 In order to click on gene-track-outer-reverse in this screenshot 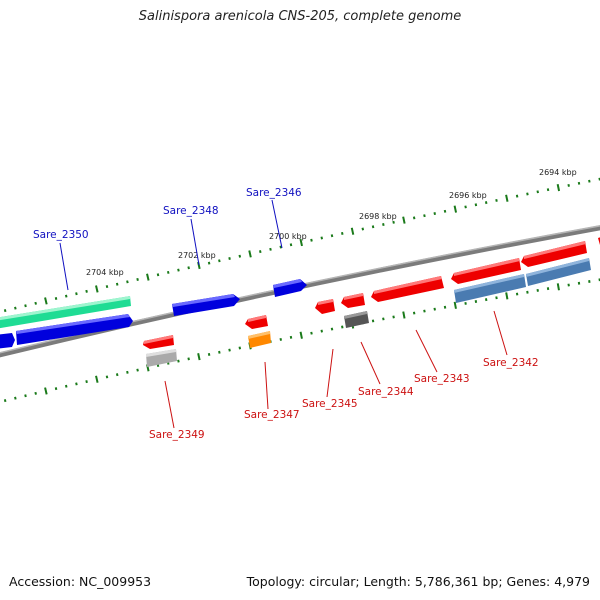, I will do `click(368, 312)`.